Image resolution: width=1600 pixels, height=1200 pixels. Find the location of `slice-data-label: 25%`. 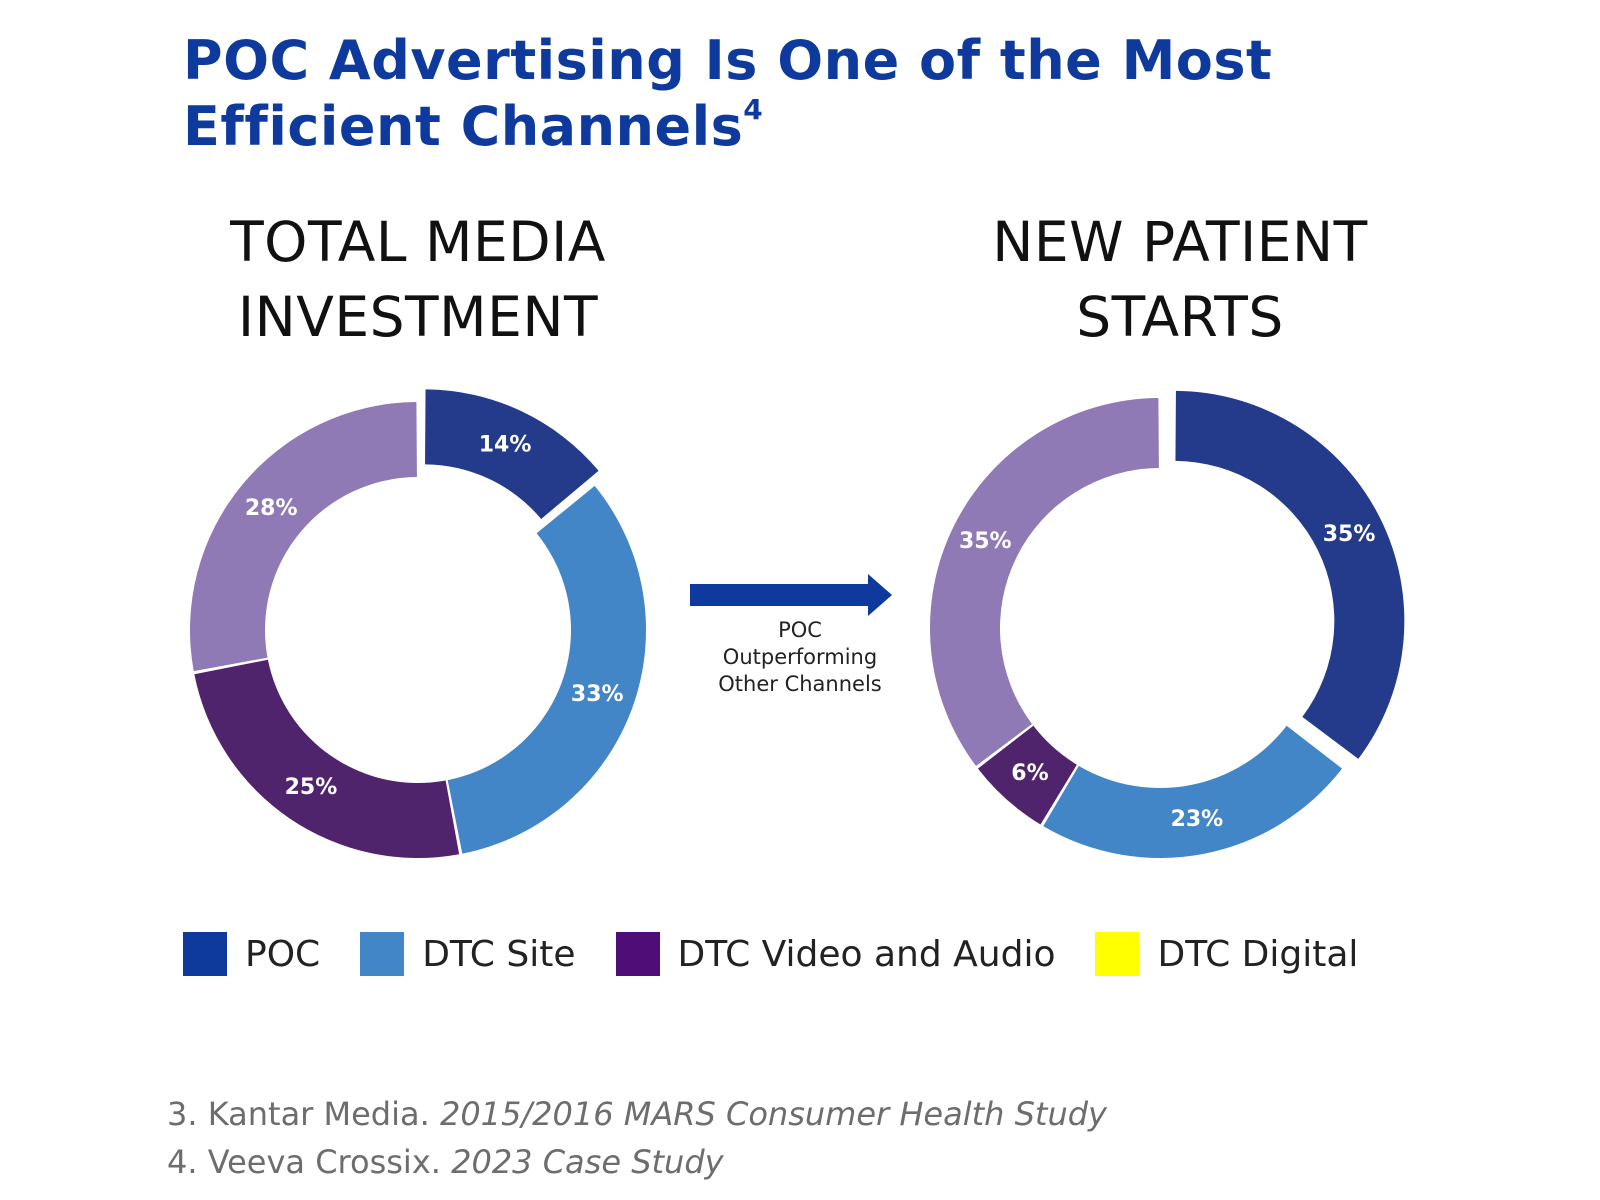

slice-data-label: 25% is located at coordinates (311, 787).